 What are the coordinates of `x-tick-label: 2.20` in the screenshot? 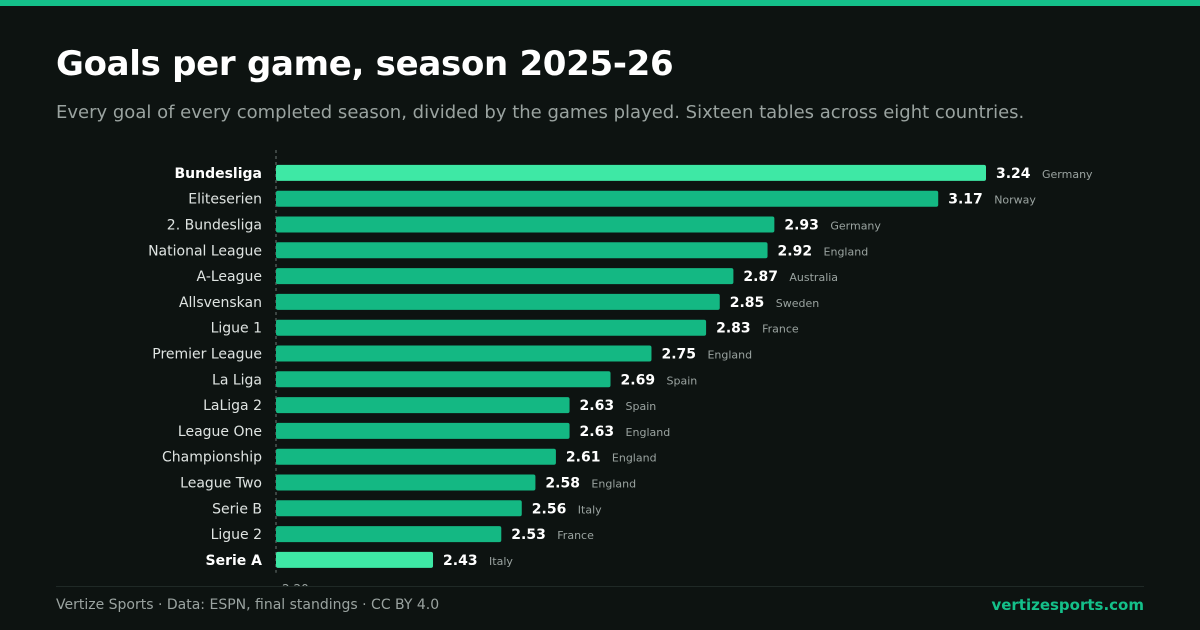 It's located at (295, 584).